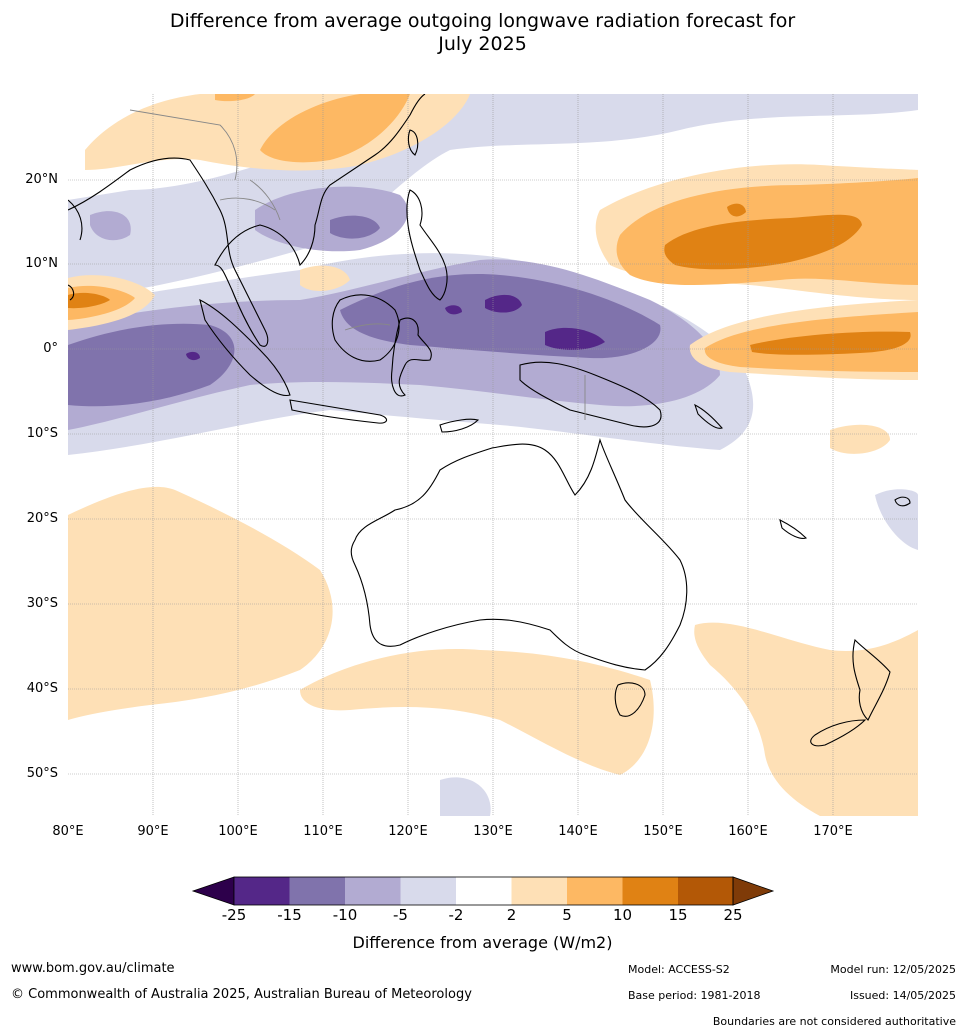  I want to click on colorbar-tick-minus25: -25, so click(234, 915).